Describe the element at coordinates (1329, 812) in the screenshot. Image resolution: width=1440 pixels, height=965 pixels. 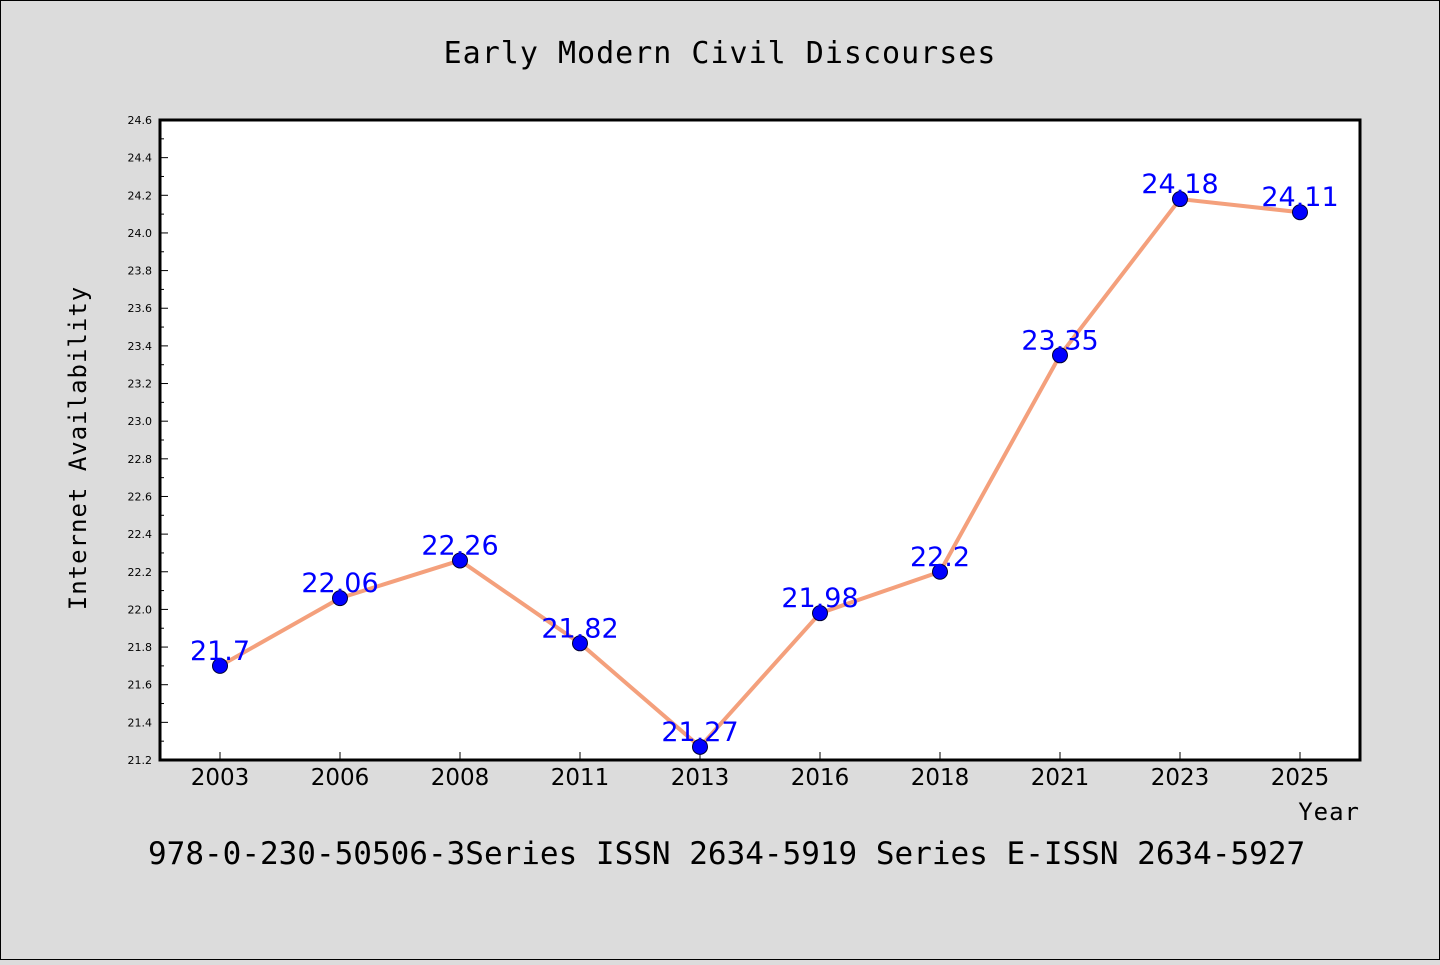
I see `x-axis-label: Year` at that location.